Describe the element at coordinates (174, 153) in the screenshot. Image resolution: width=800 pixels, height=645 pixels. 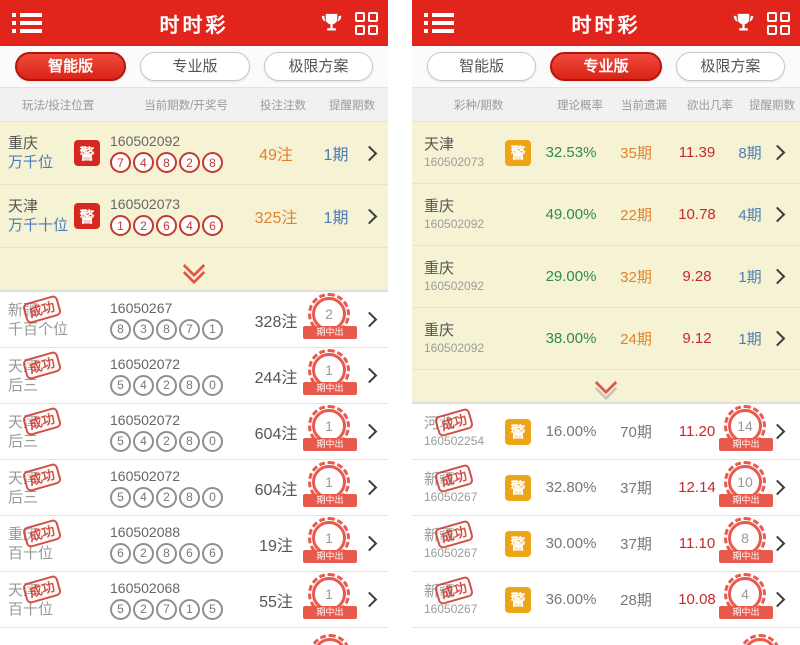
I see `draw-cell: 160502092 7 4 8 2 8` at that location.